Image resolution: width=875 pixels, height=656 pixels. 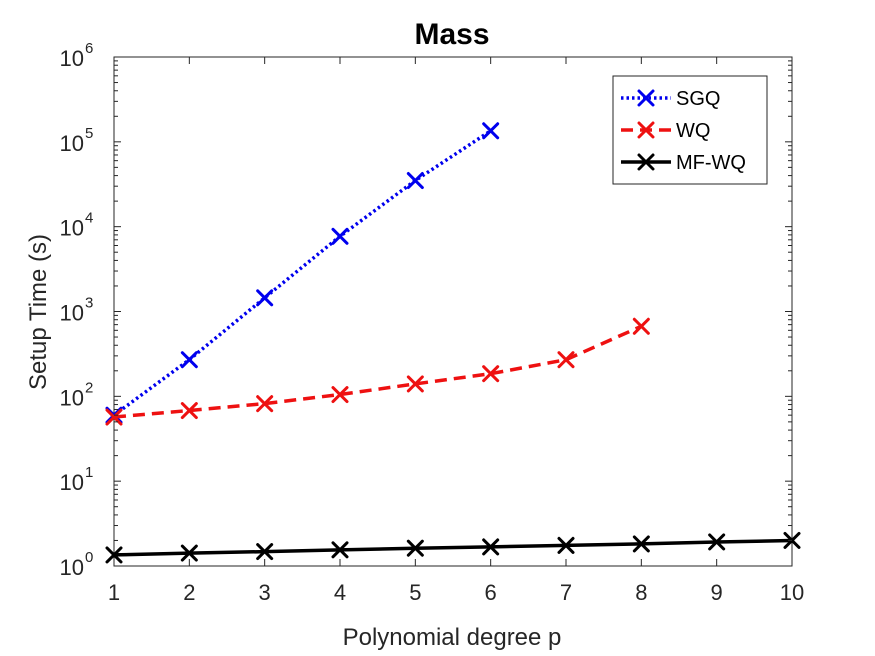 I want to click on x-tick-label: 9, so click(x=717, y=592).